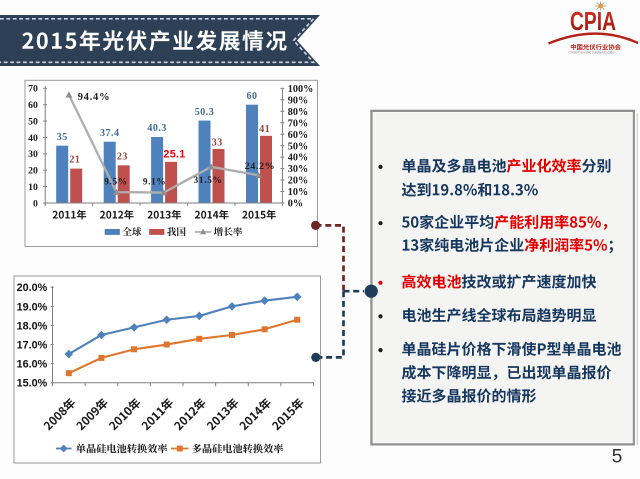  What do you see at coordinates (298, 192) in the screenshot?
I see `svg-text: 10%` at bounding box center [298, 192].